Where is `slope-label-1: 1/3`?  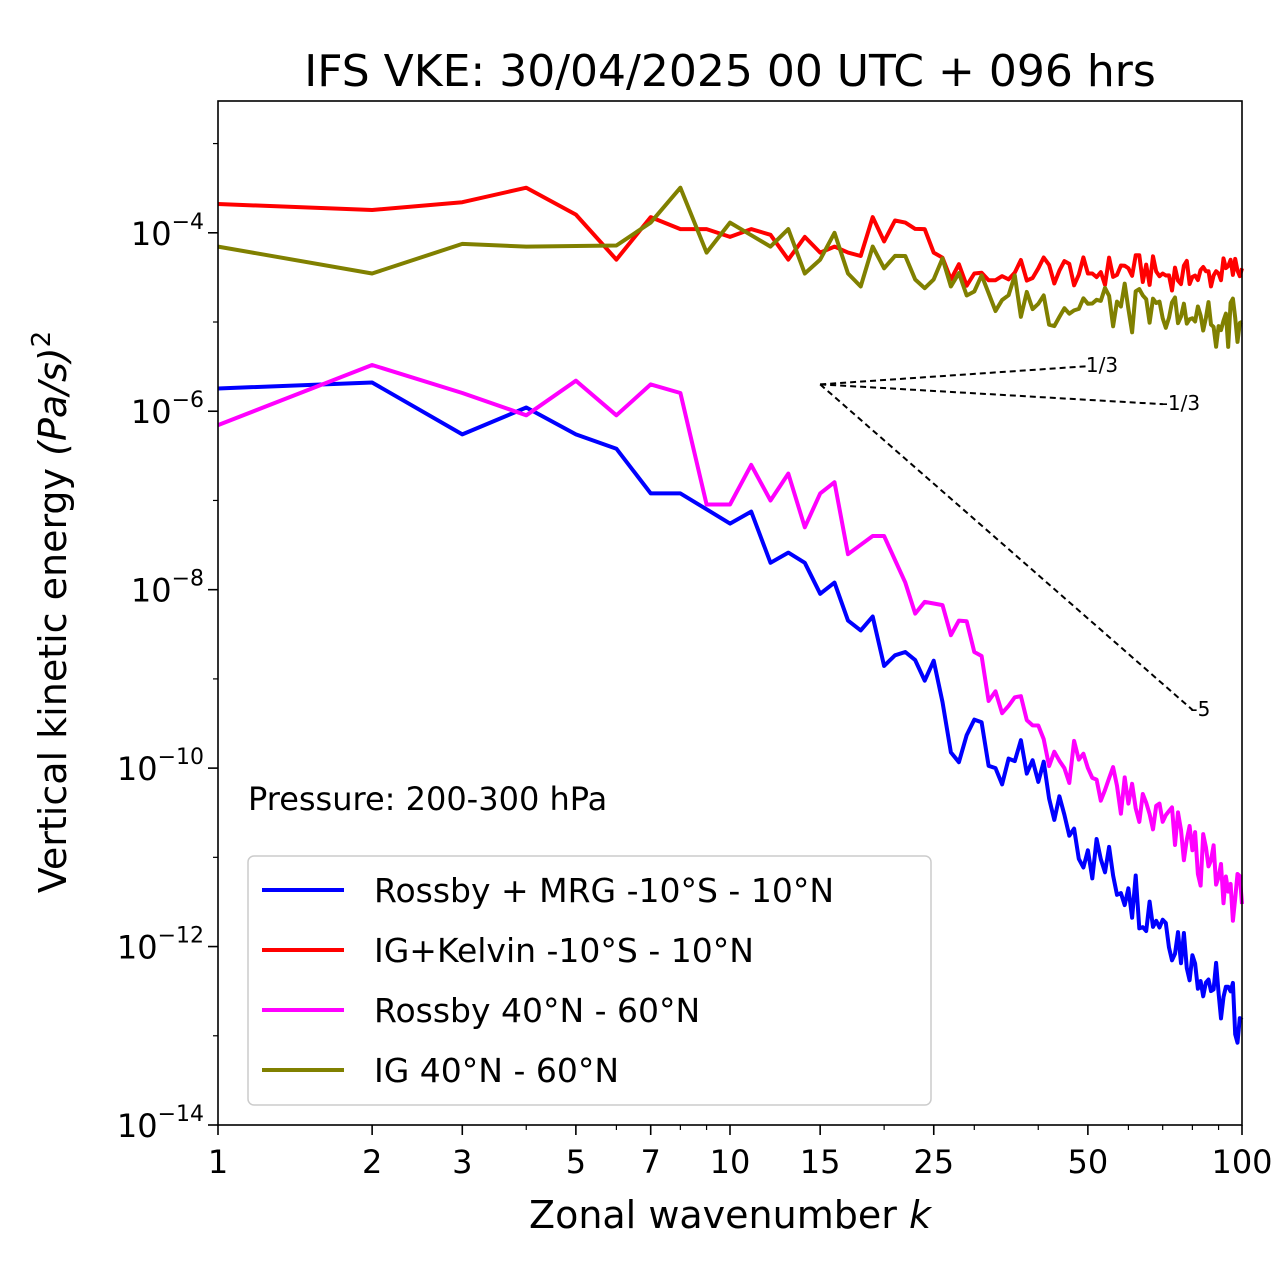
slope-label-1: 1/3 is located at coordinates (1102, 365).